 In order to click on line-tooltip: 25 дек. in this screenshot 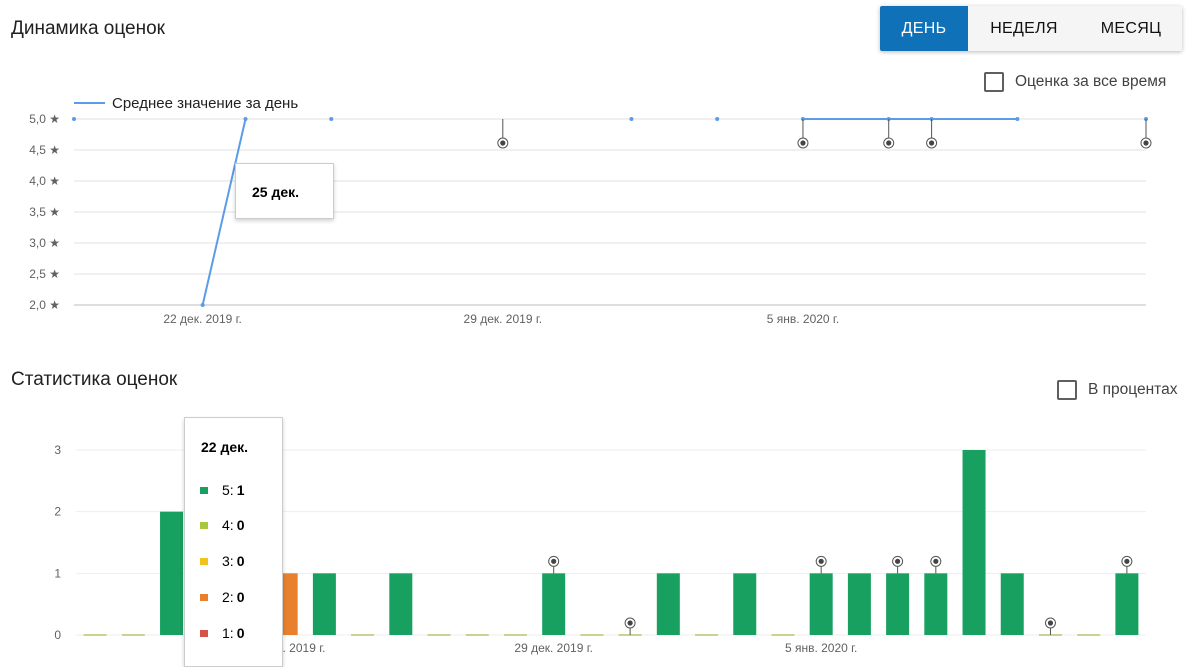, I will do `click(284, 191)`.